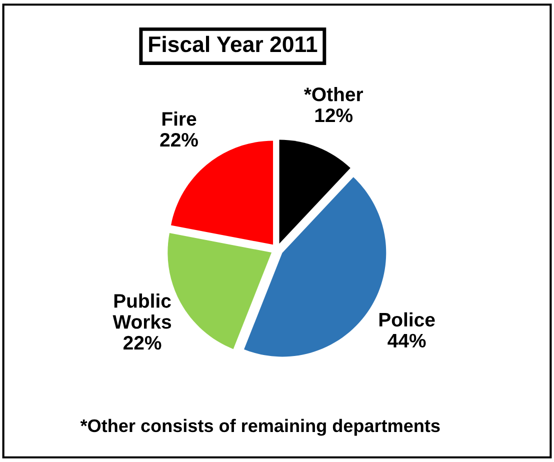  Describe the element at coordinates (334, 115) in the screenshot. I see `data-label: 12%` at that location.